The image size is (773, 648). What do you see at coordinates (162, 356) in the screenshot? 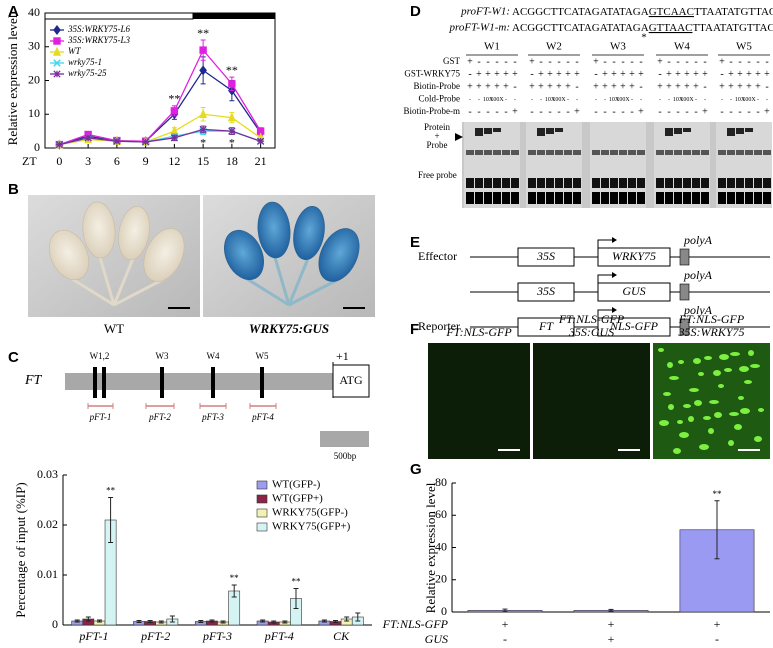
I see `site-label: W3` at bounding box center [162, 356].